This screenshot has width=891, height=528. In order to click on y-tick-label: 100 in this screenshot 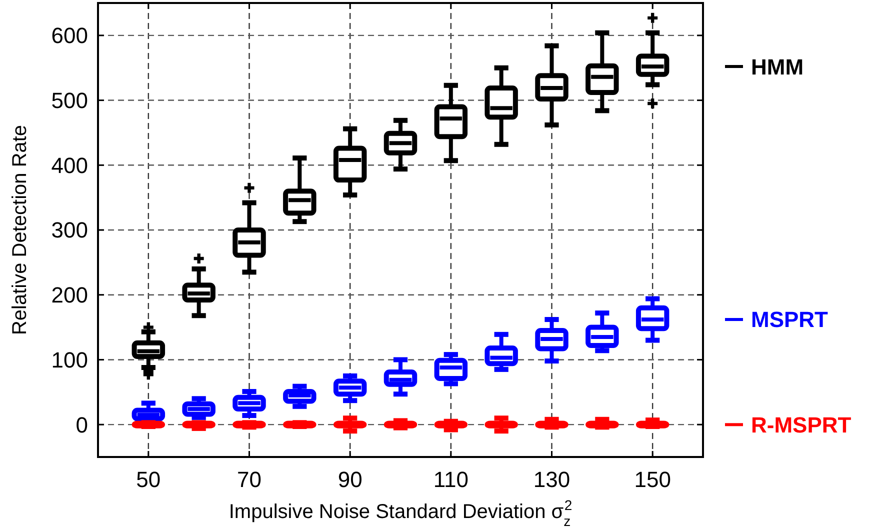, I will do `click(69, 359)`.